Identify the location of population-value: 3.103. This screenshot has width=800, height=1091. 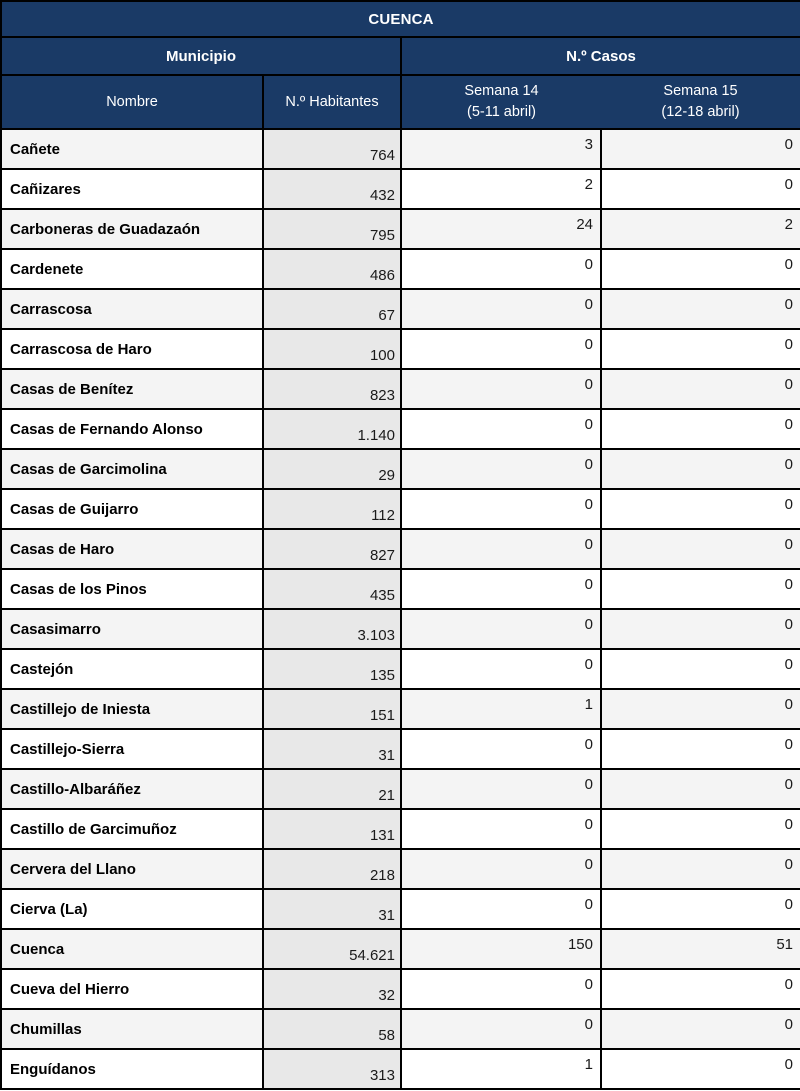
(332, 629).